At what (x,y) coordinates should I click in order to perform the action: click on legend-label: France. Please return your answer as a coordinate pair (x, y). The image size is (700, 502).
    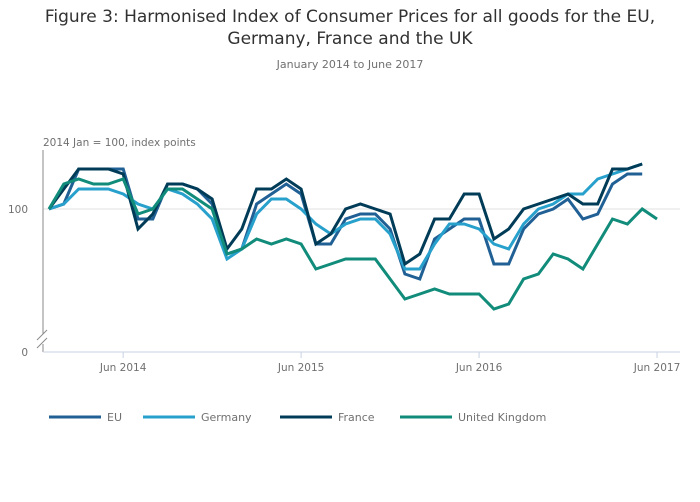
    Looking at the image, I should click on (356, 417).